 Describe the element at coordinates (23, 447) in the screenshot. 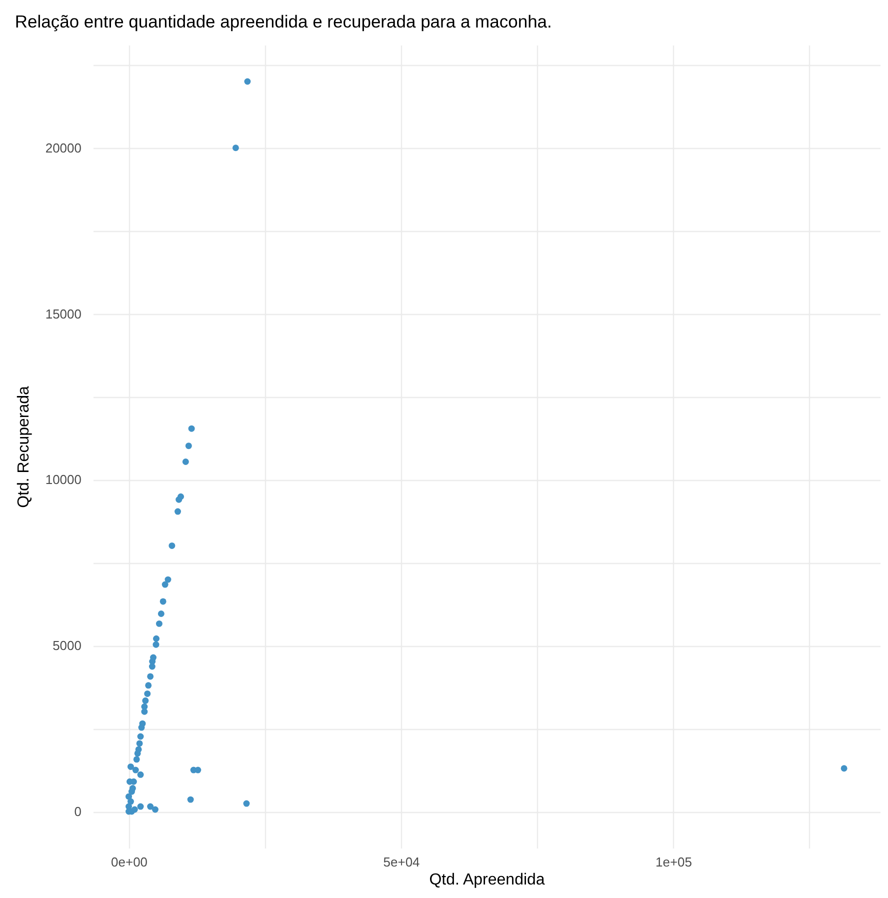

I see `y-axis-title: Qtd. Recuperada` at that location.